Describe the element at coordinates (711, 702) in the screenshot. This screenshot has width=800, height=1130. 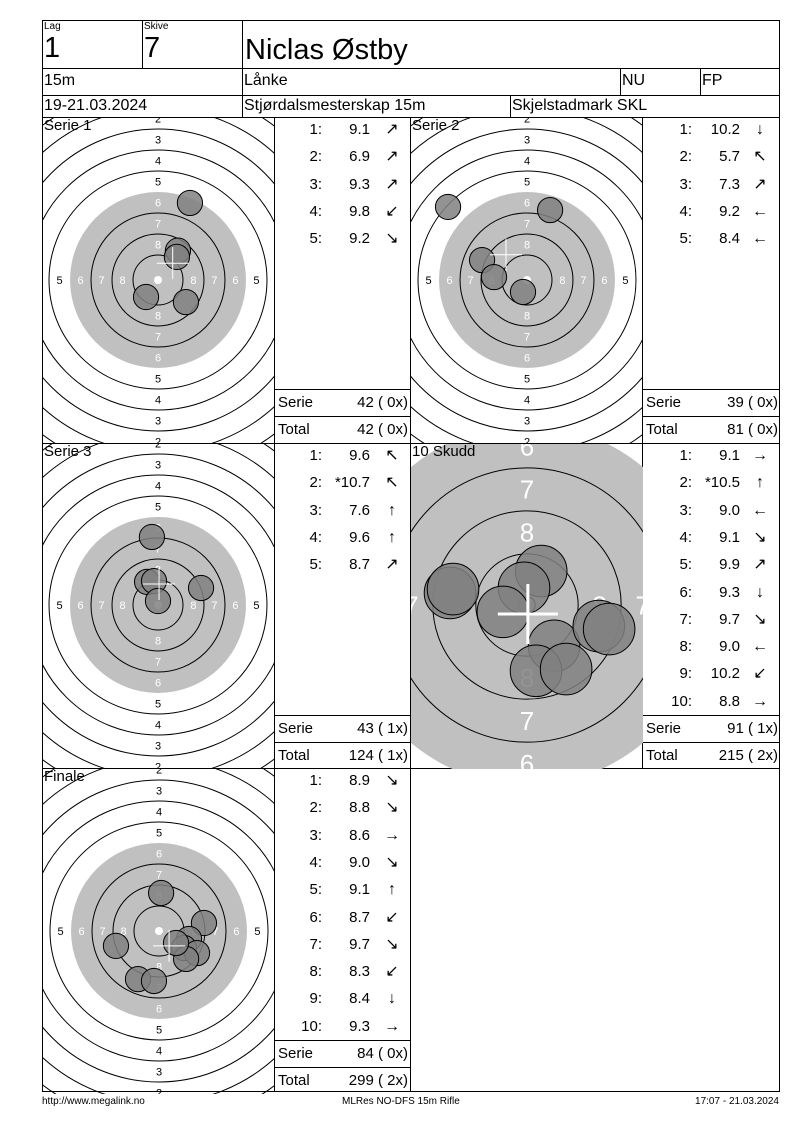
I see `shot-row: 10: 8.8 →` at that location.